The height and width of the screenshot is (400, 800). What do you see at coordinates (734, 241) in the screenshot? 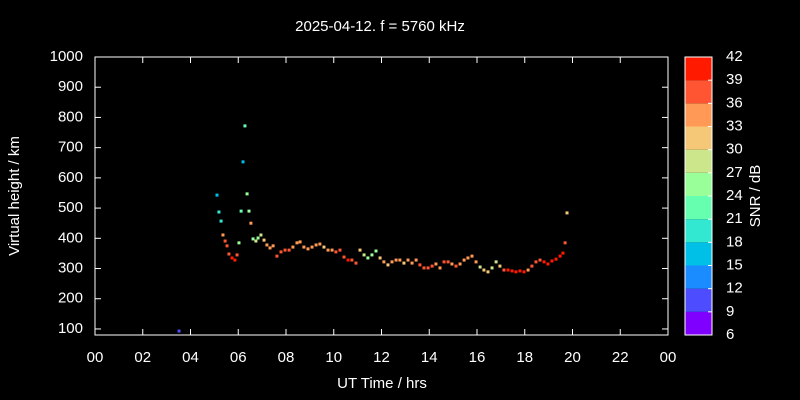
I see `colorbar-tick-label: 18` at bounding box center [734, 241].